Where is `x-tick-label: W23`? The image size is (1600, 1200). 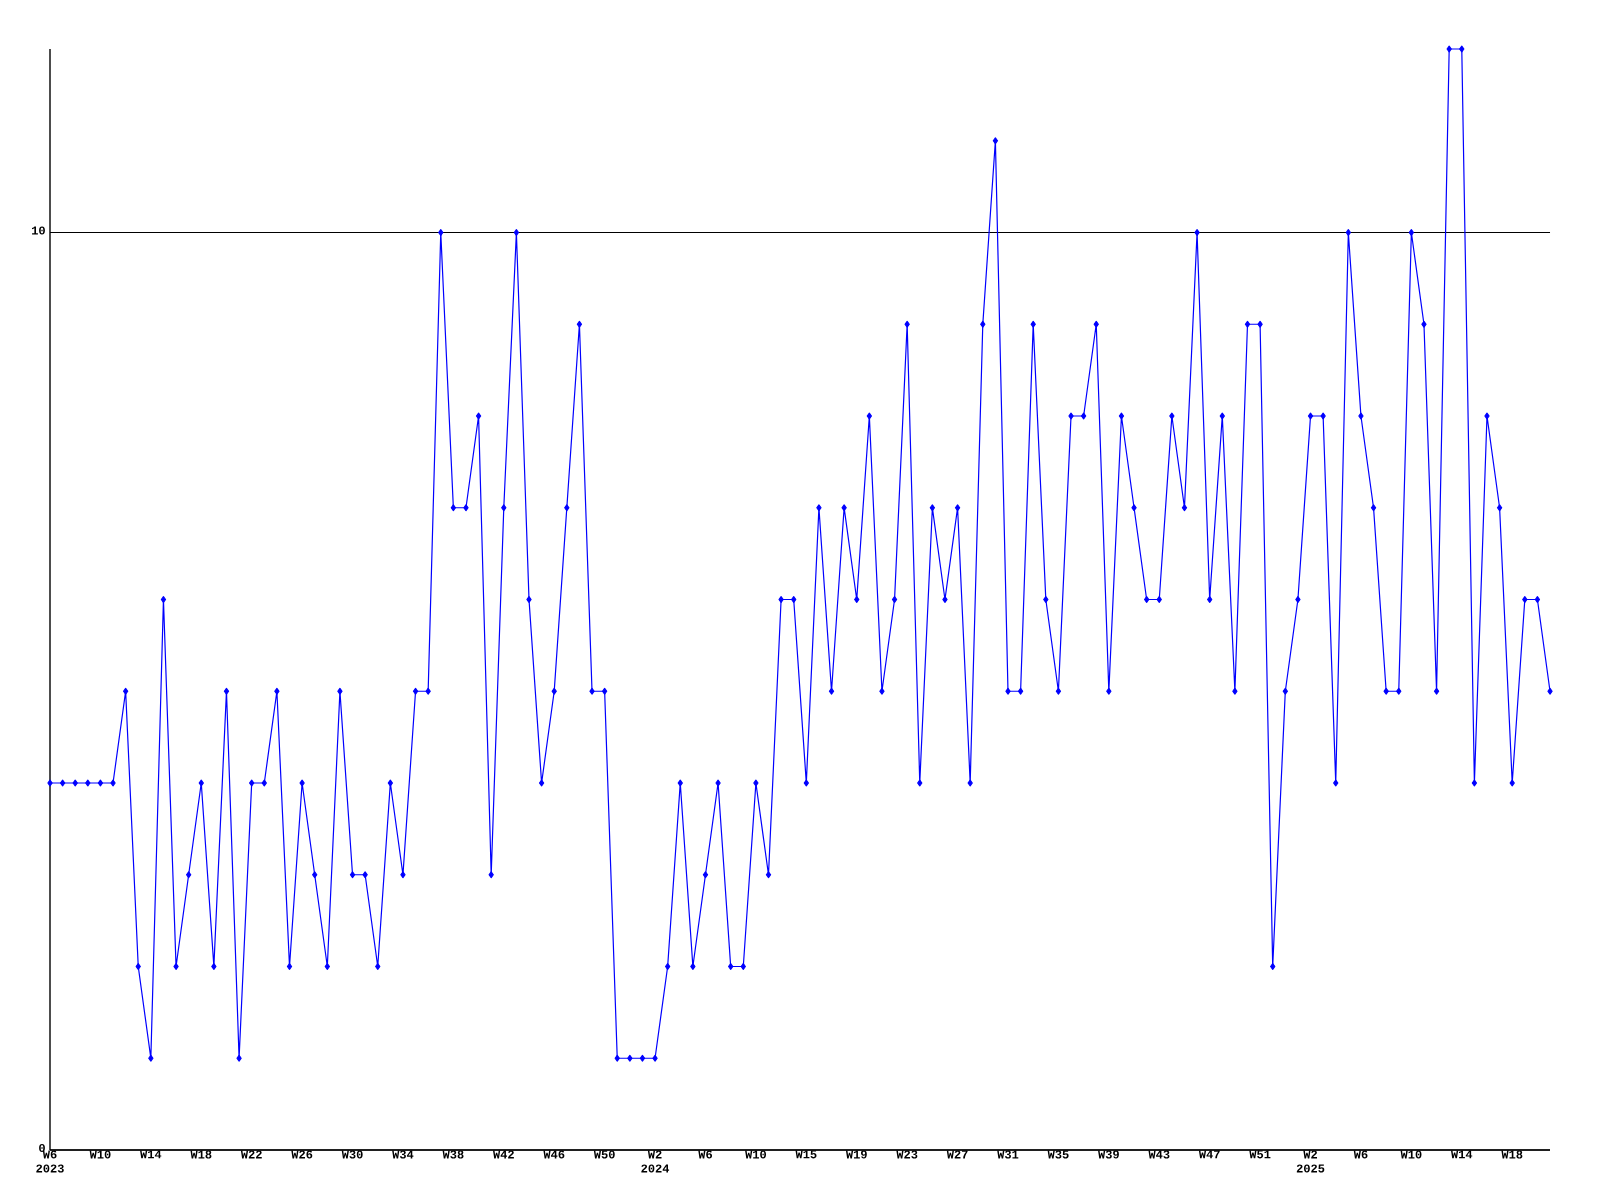 x-tick-label: W23 is located at coordinates (907, 1154).